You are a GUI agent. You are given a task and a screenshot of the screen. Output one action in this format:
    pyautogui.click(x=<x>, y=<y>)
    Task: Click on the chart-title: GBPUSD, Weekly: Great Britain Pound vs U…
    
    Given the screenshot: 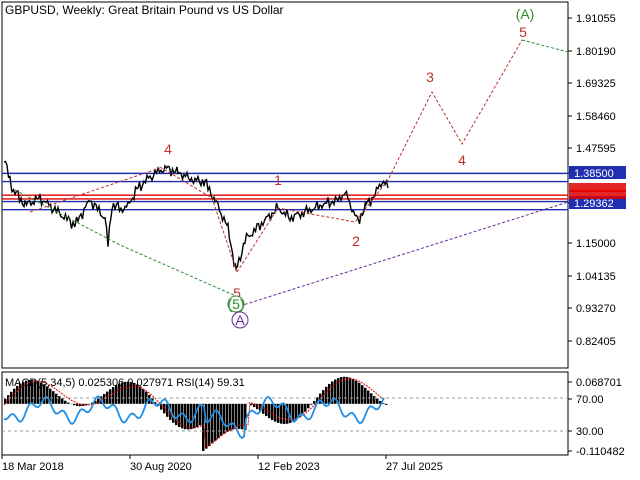 What is the action you would take?
    pyautogui.click(x=144, y=10)
    